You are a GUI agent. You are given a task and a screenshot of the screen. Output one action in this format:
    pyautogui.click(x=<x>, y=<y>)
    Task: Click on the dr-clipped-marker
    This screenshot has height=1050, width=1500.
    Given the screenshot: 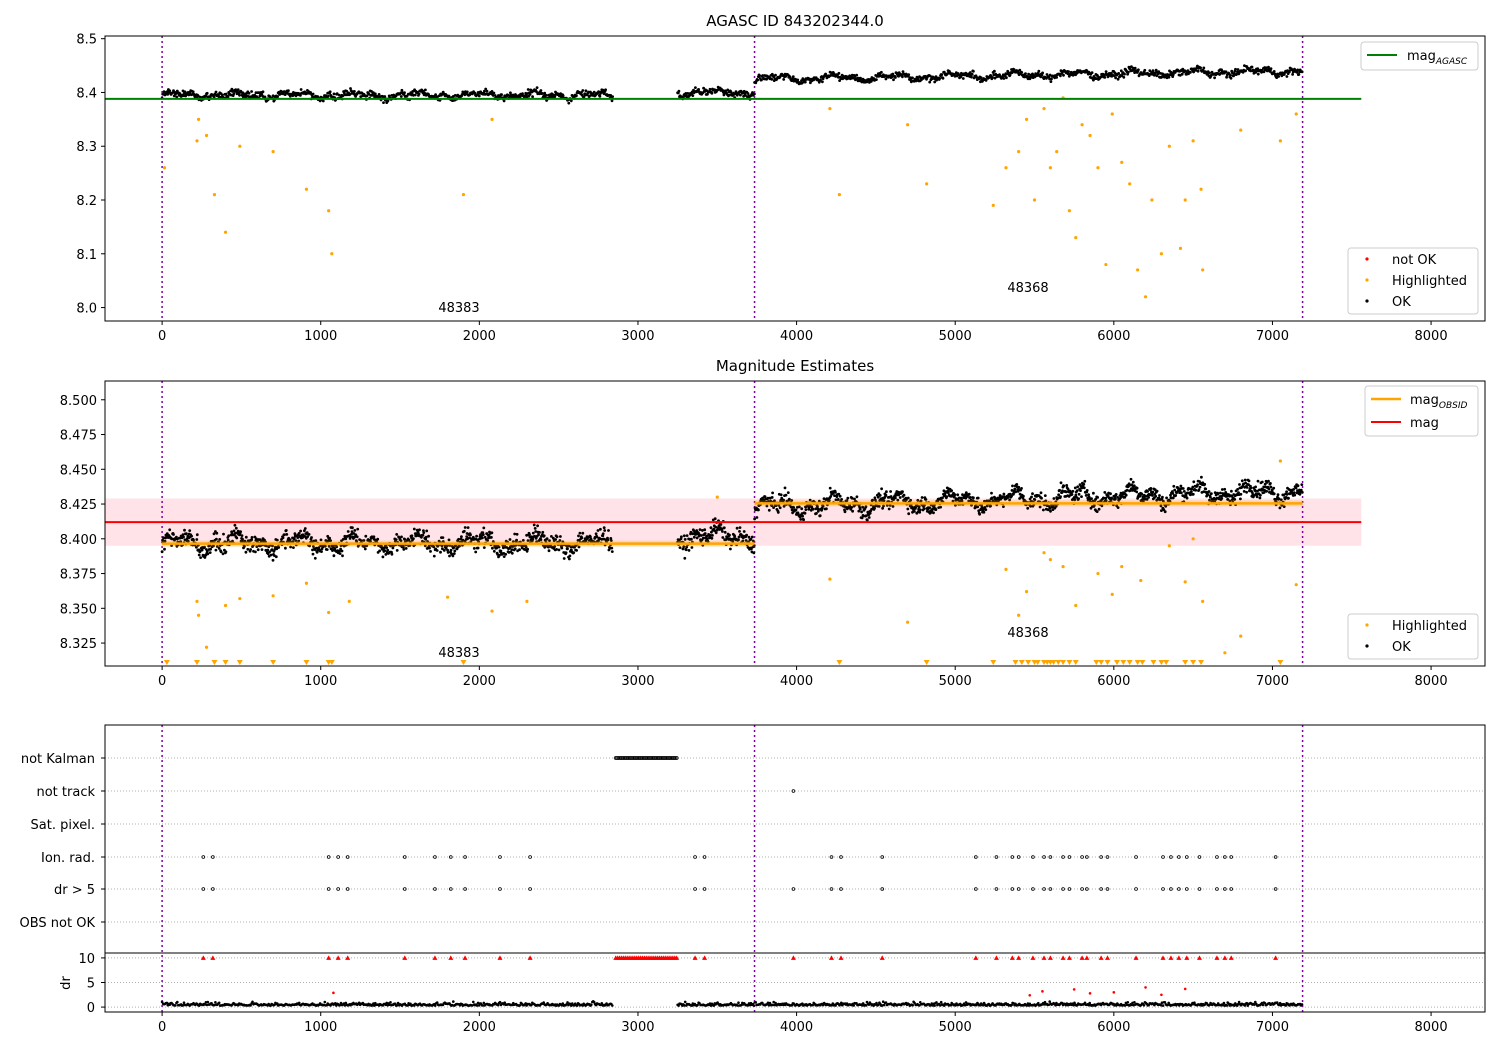 What is the action you would take?
    pyautogui.click(x=213, y=957)
    